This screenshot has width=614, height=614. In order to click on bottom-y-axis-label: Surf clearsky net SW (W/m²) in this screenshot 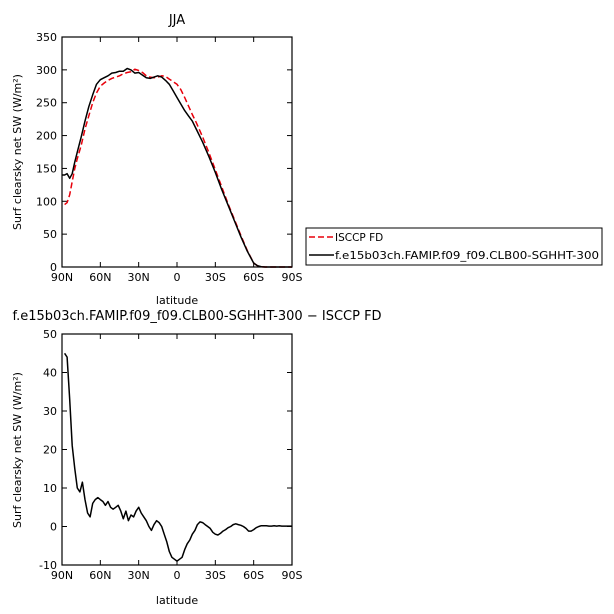, I will do `click(17, 450)`.